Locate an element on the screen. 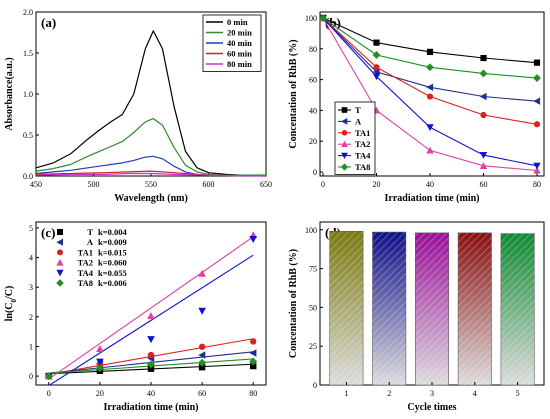 The width and height of the screenshot is (550, 419). y-tick-label: 0.5 is located at coordinates (28, 135).